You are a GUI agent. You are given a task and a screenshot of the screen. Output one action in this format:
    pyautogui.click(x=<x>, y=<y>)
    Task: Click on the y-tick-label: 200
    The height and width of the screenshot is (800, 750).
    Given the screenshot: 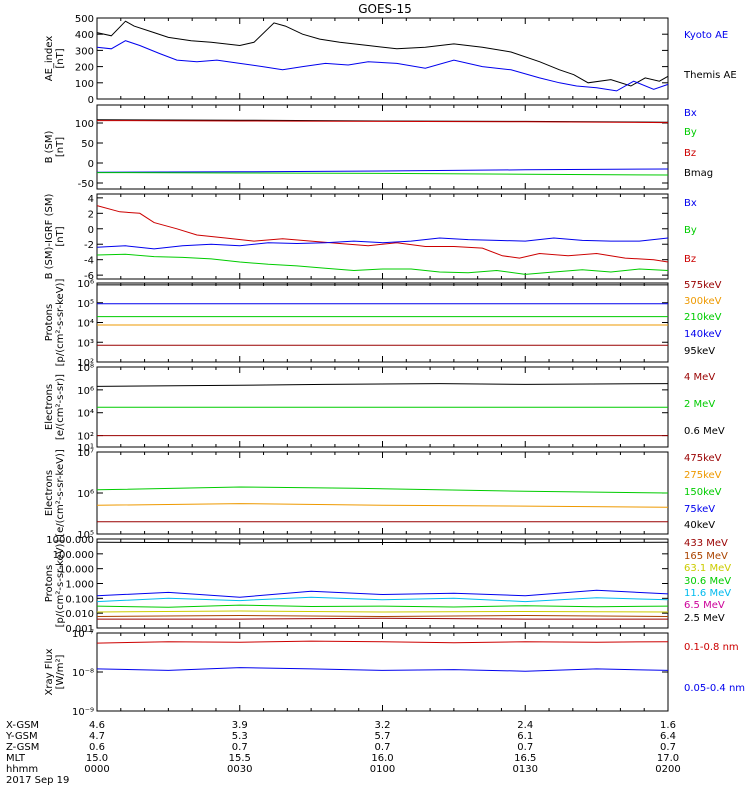 What is the action you would take?
    pyautogui.click(x=84, y=68)
    